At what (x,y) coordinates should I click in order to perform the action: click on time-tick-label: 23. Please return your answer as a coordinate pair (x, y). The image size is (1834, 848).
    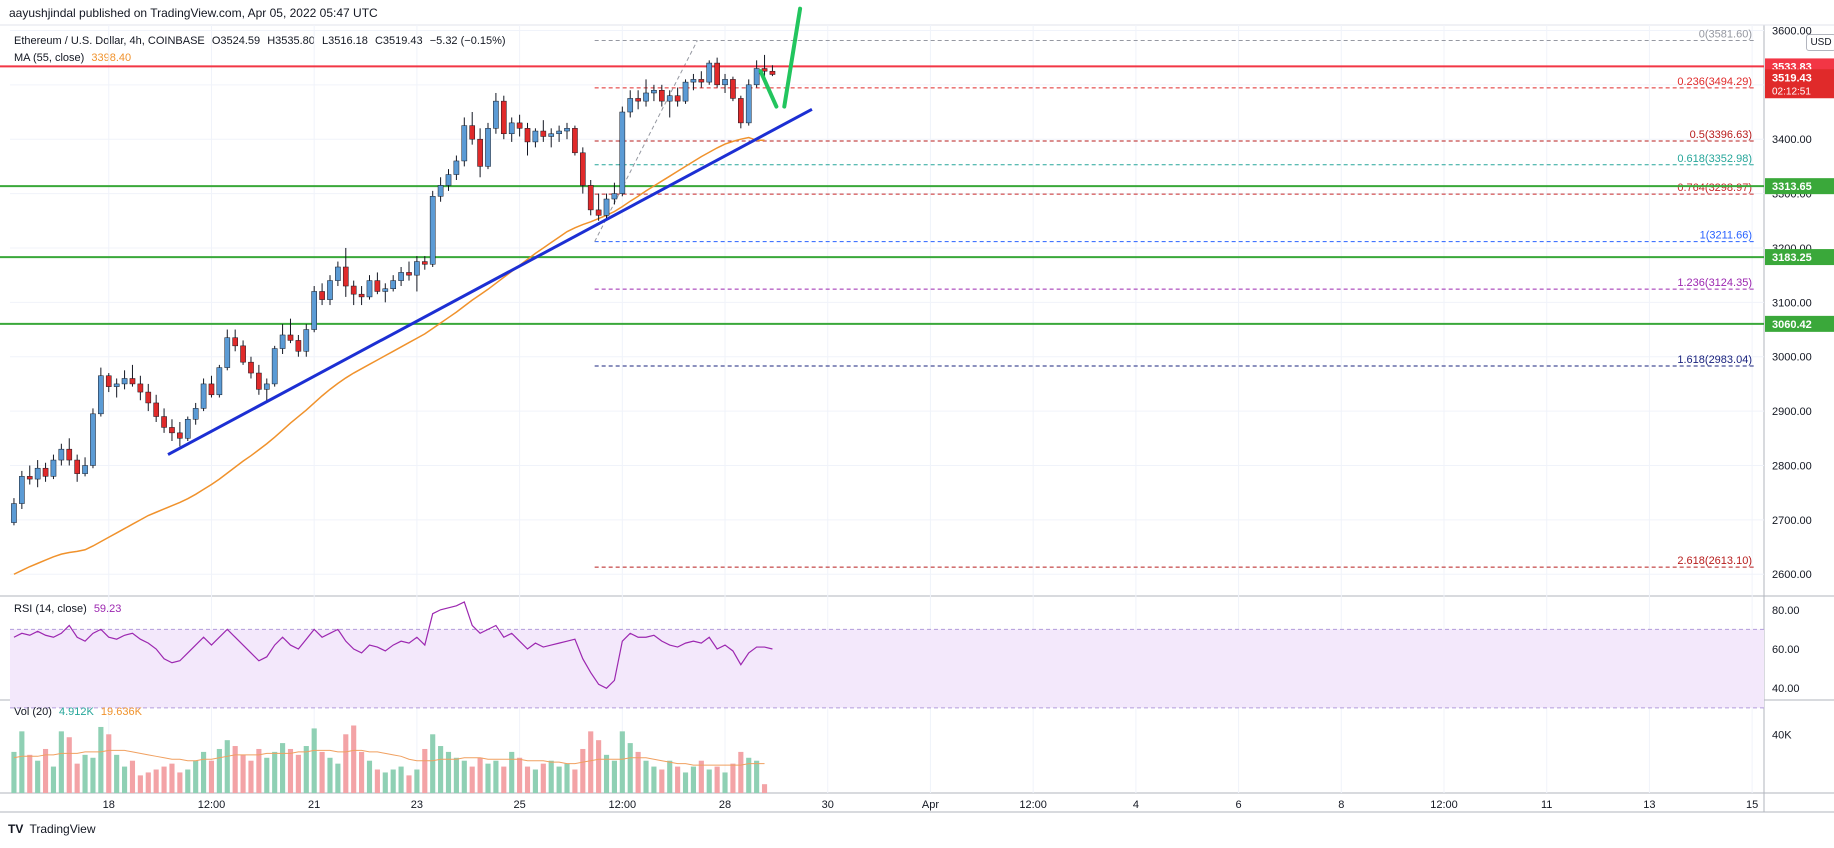
    Looking at the image, I should click on (417, 805).